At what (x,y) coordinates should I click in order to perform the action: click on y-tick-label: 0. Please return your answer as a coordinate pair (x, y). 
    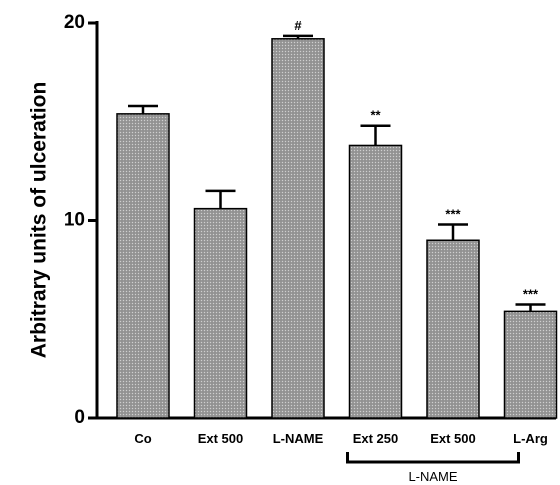
    Looking at the image, I should click on (79, 417).